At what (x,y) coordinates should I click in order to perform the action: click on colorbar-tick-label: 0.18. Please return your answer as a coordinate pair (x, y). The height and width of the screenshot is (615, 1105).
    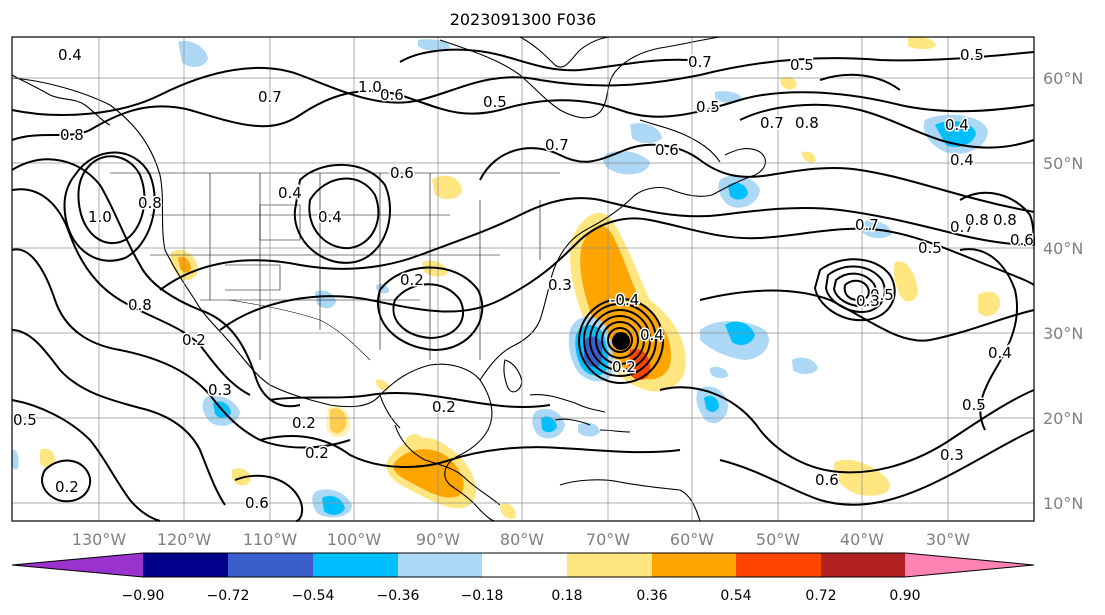
    Looking at the image, I should click on (566, 596).